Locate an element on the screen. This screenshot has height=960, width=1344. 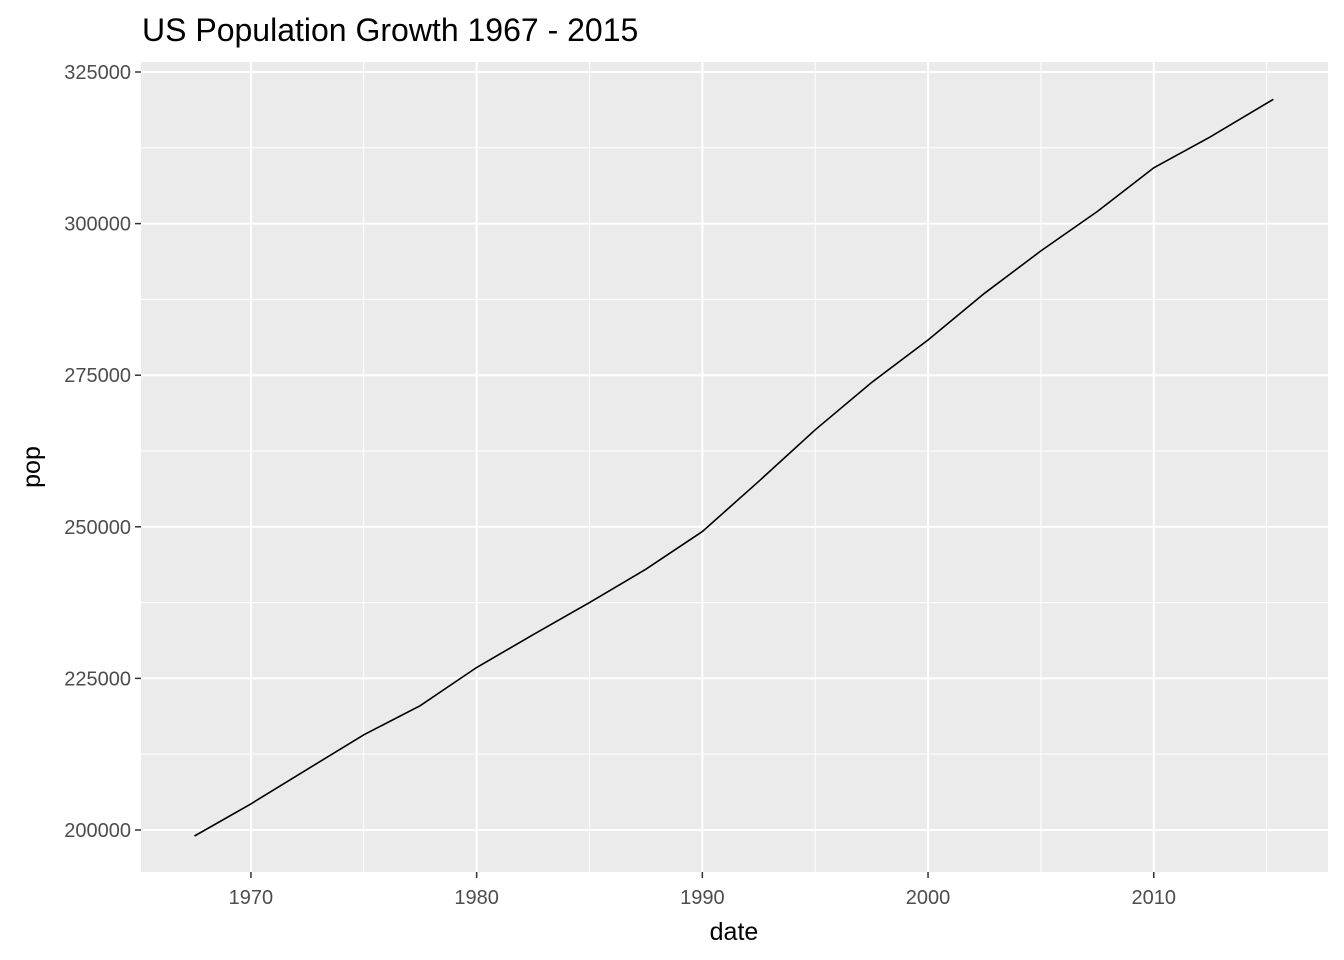
y-tick-label: 325000 is located at coordinates (97, 73).